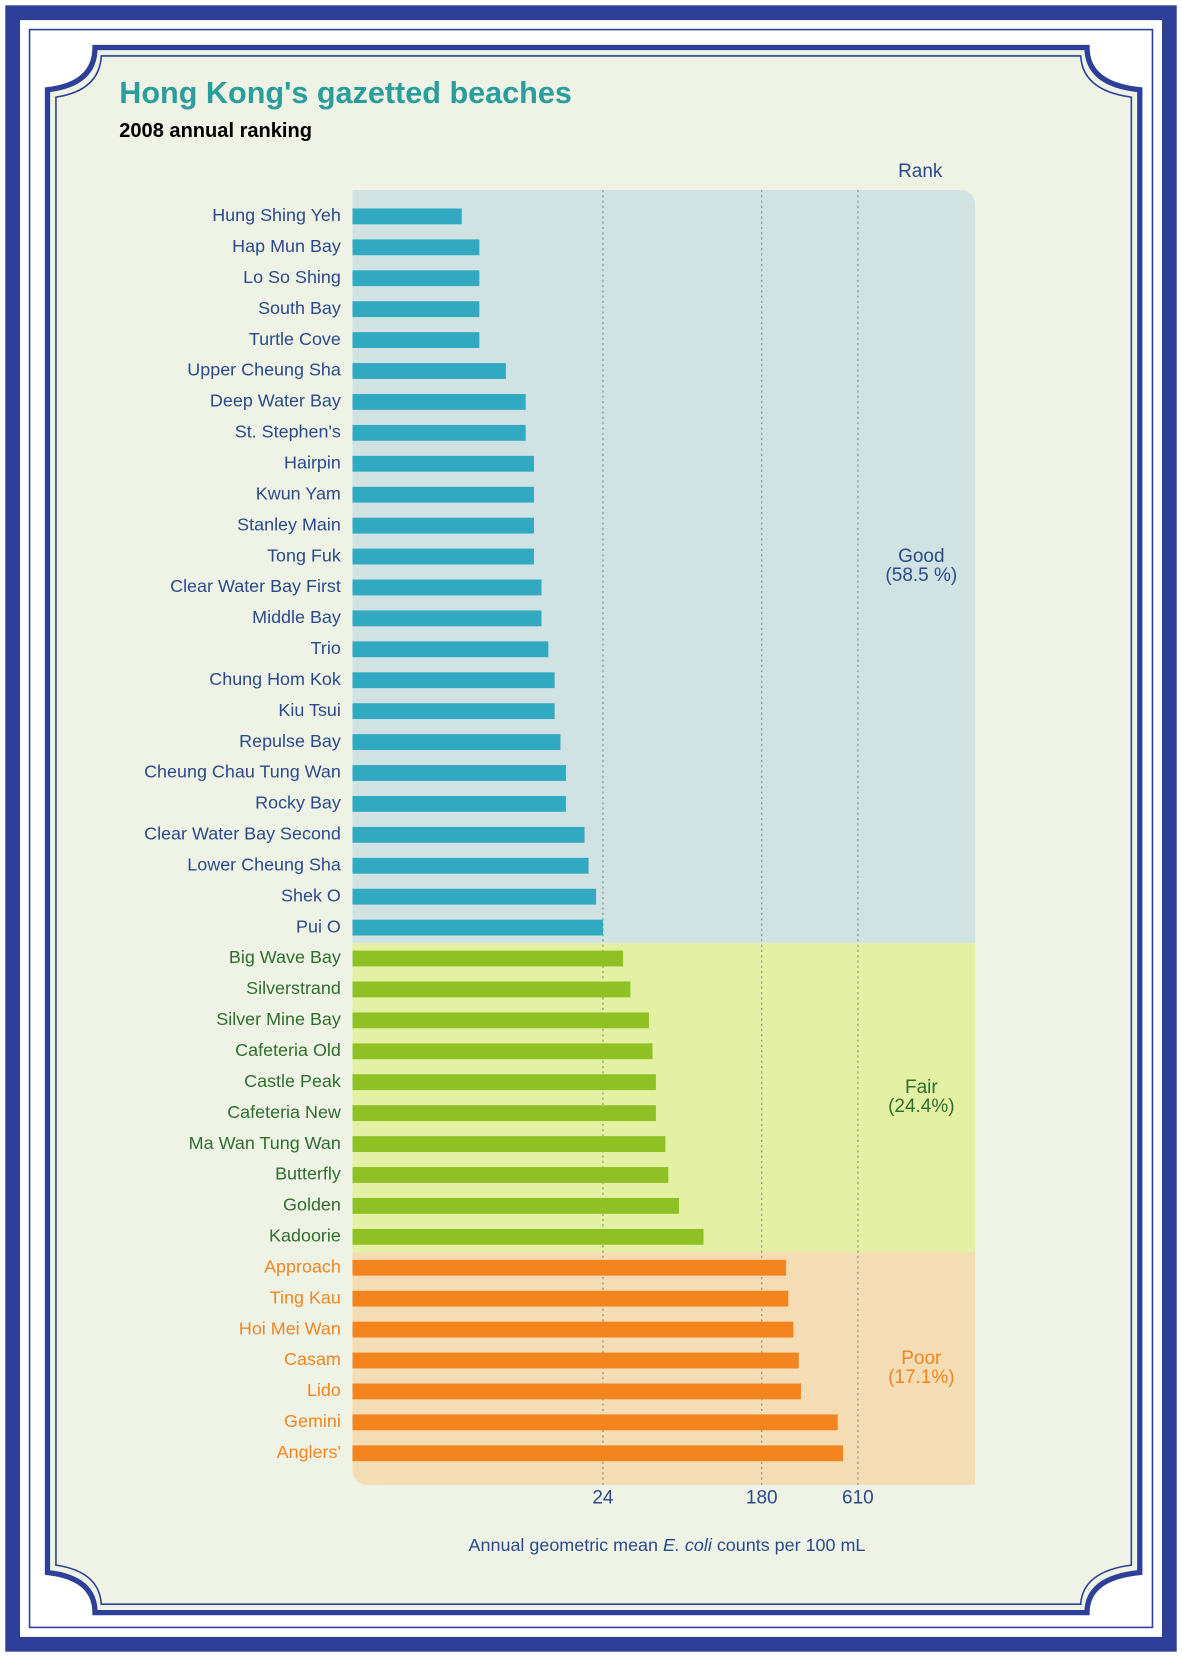 The image size is (1182, 1657). What do you see at coordinates (602, 1498) in the screenshot?
I see `x-tick-label: 24` at bounding box center [602, 1498].